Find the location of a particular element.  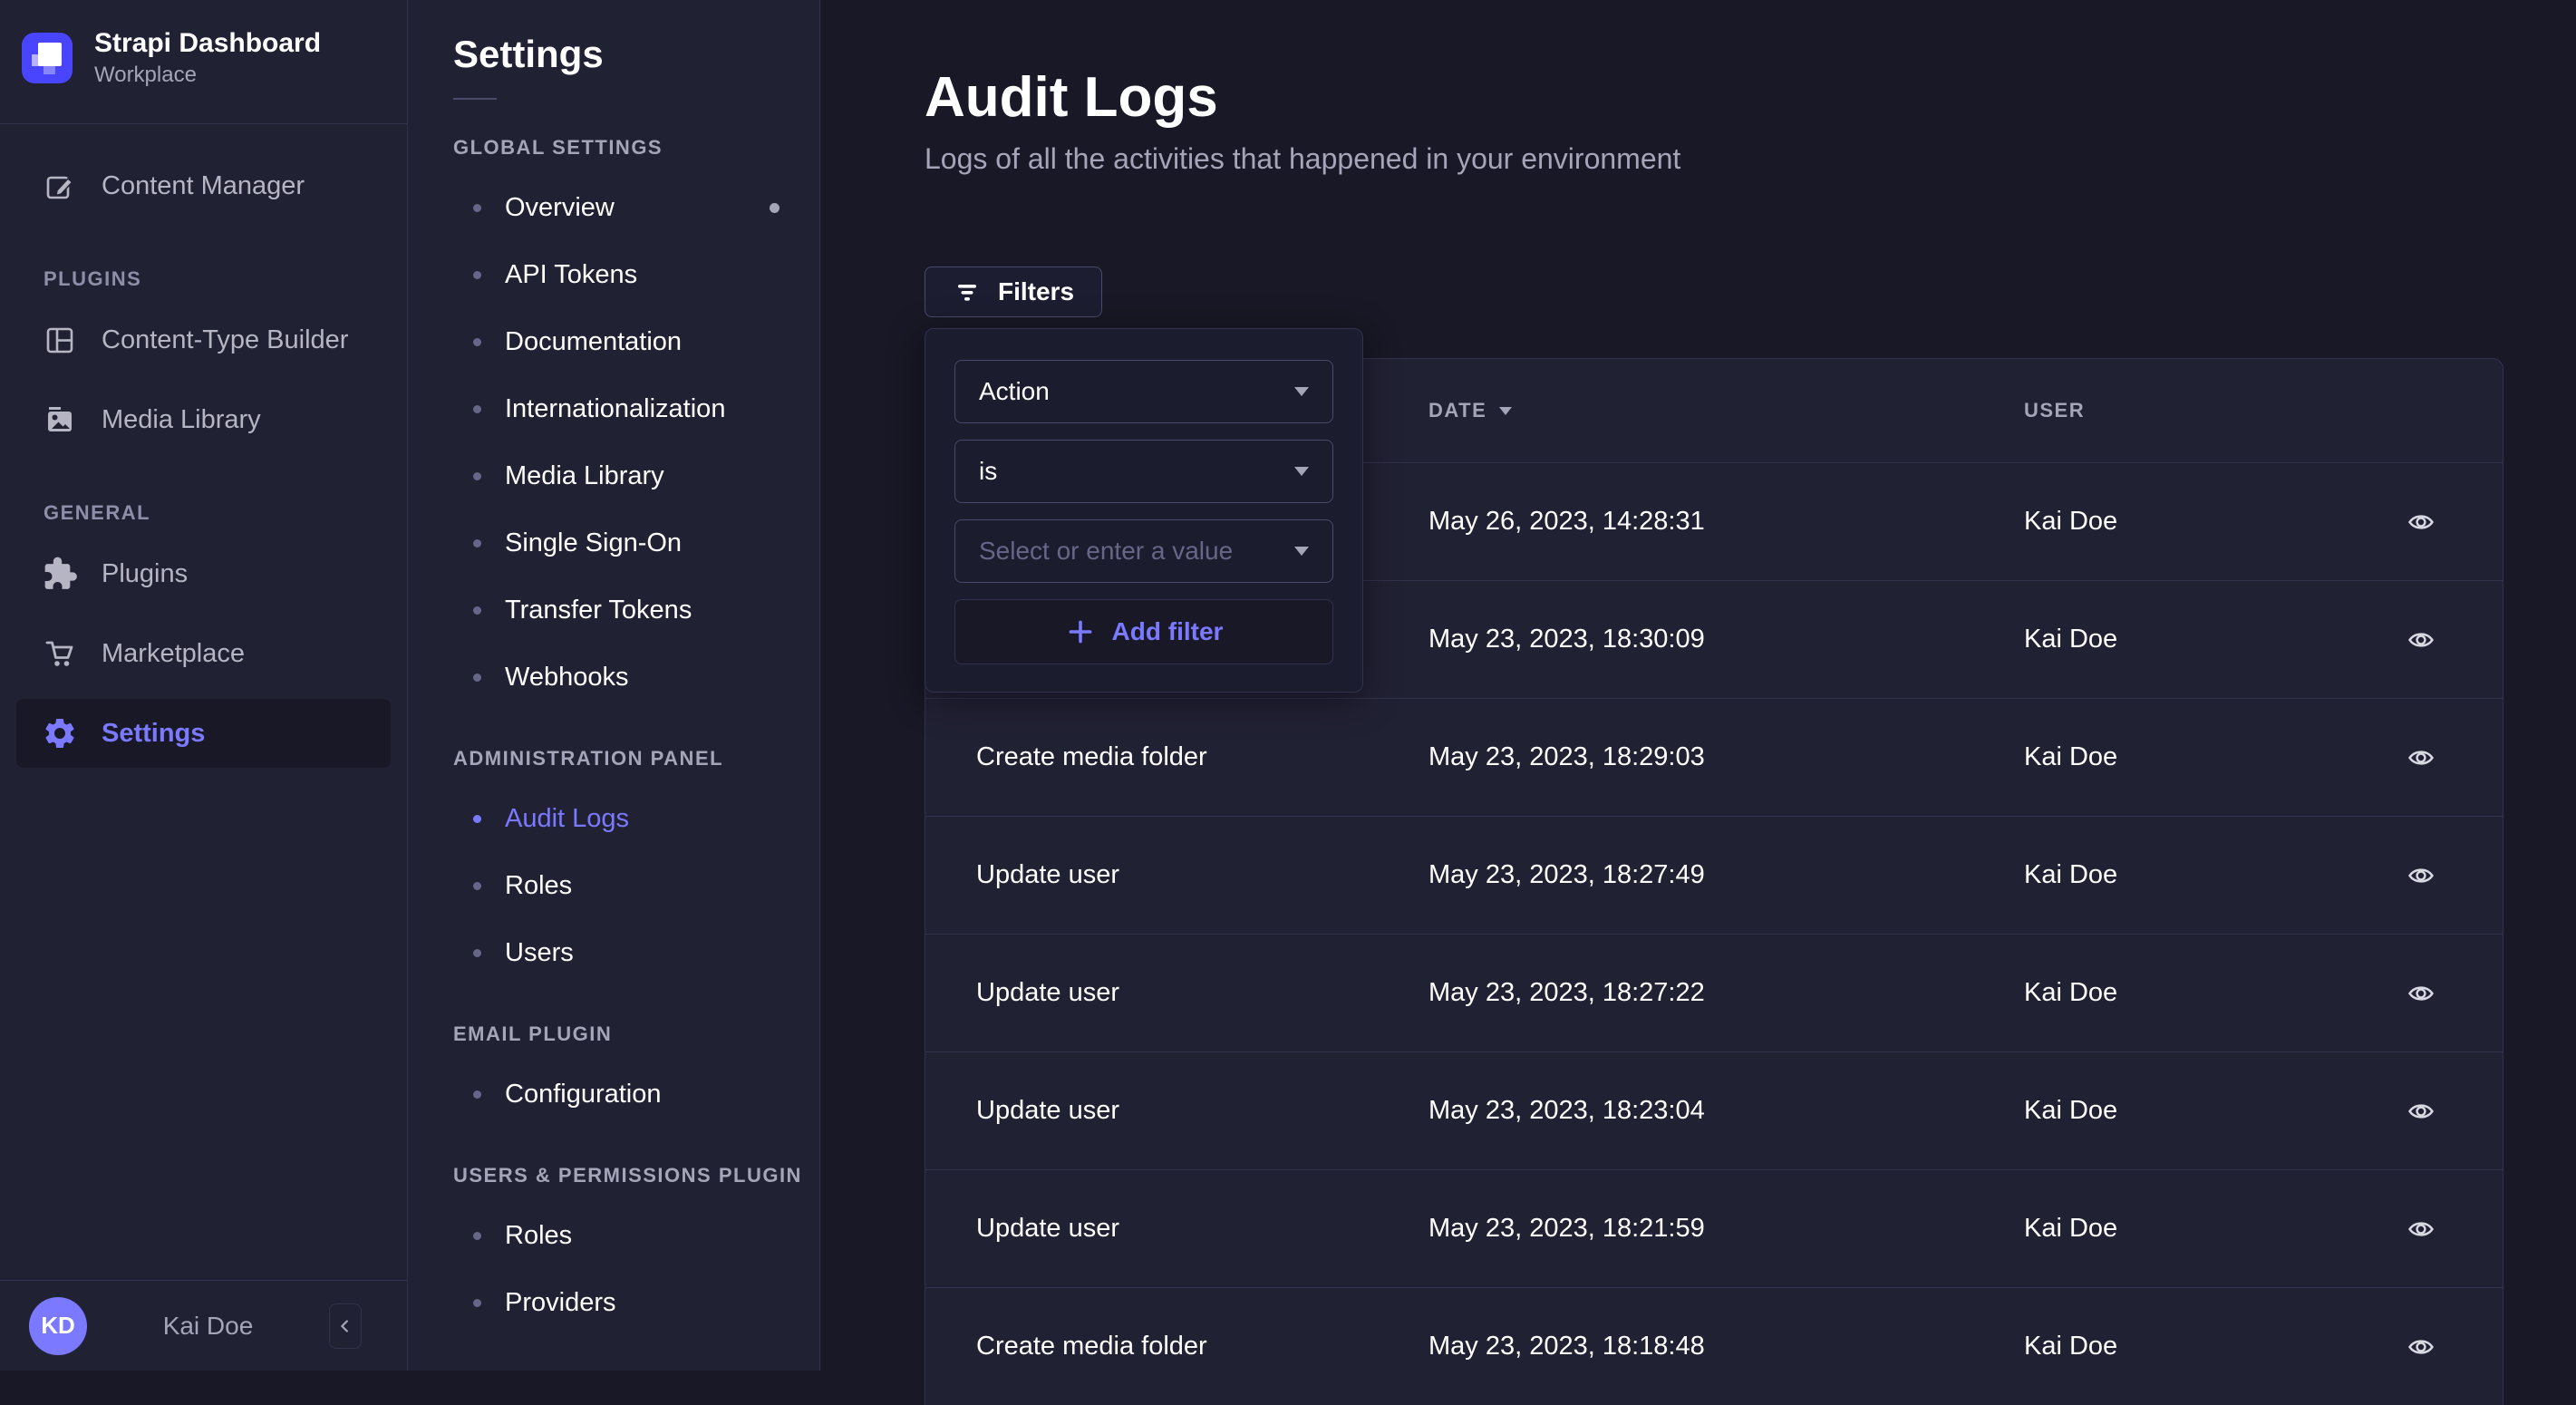

brand-text: Strapi Dashboard Workplace is located at coordinates (207, 58).